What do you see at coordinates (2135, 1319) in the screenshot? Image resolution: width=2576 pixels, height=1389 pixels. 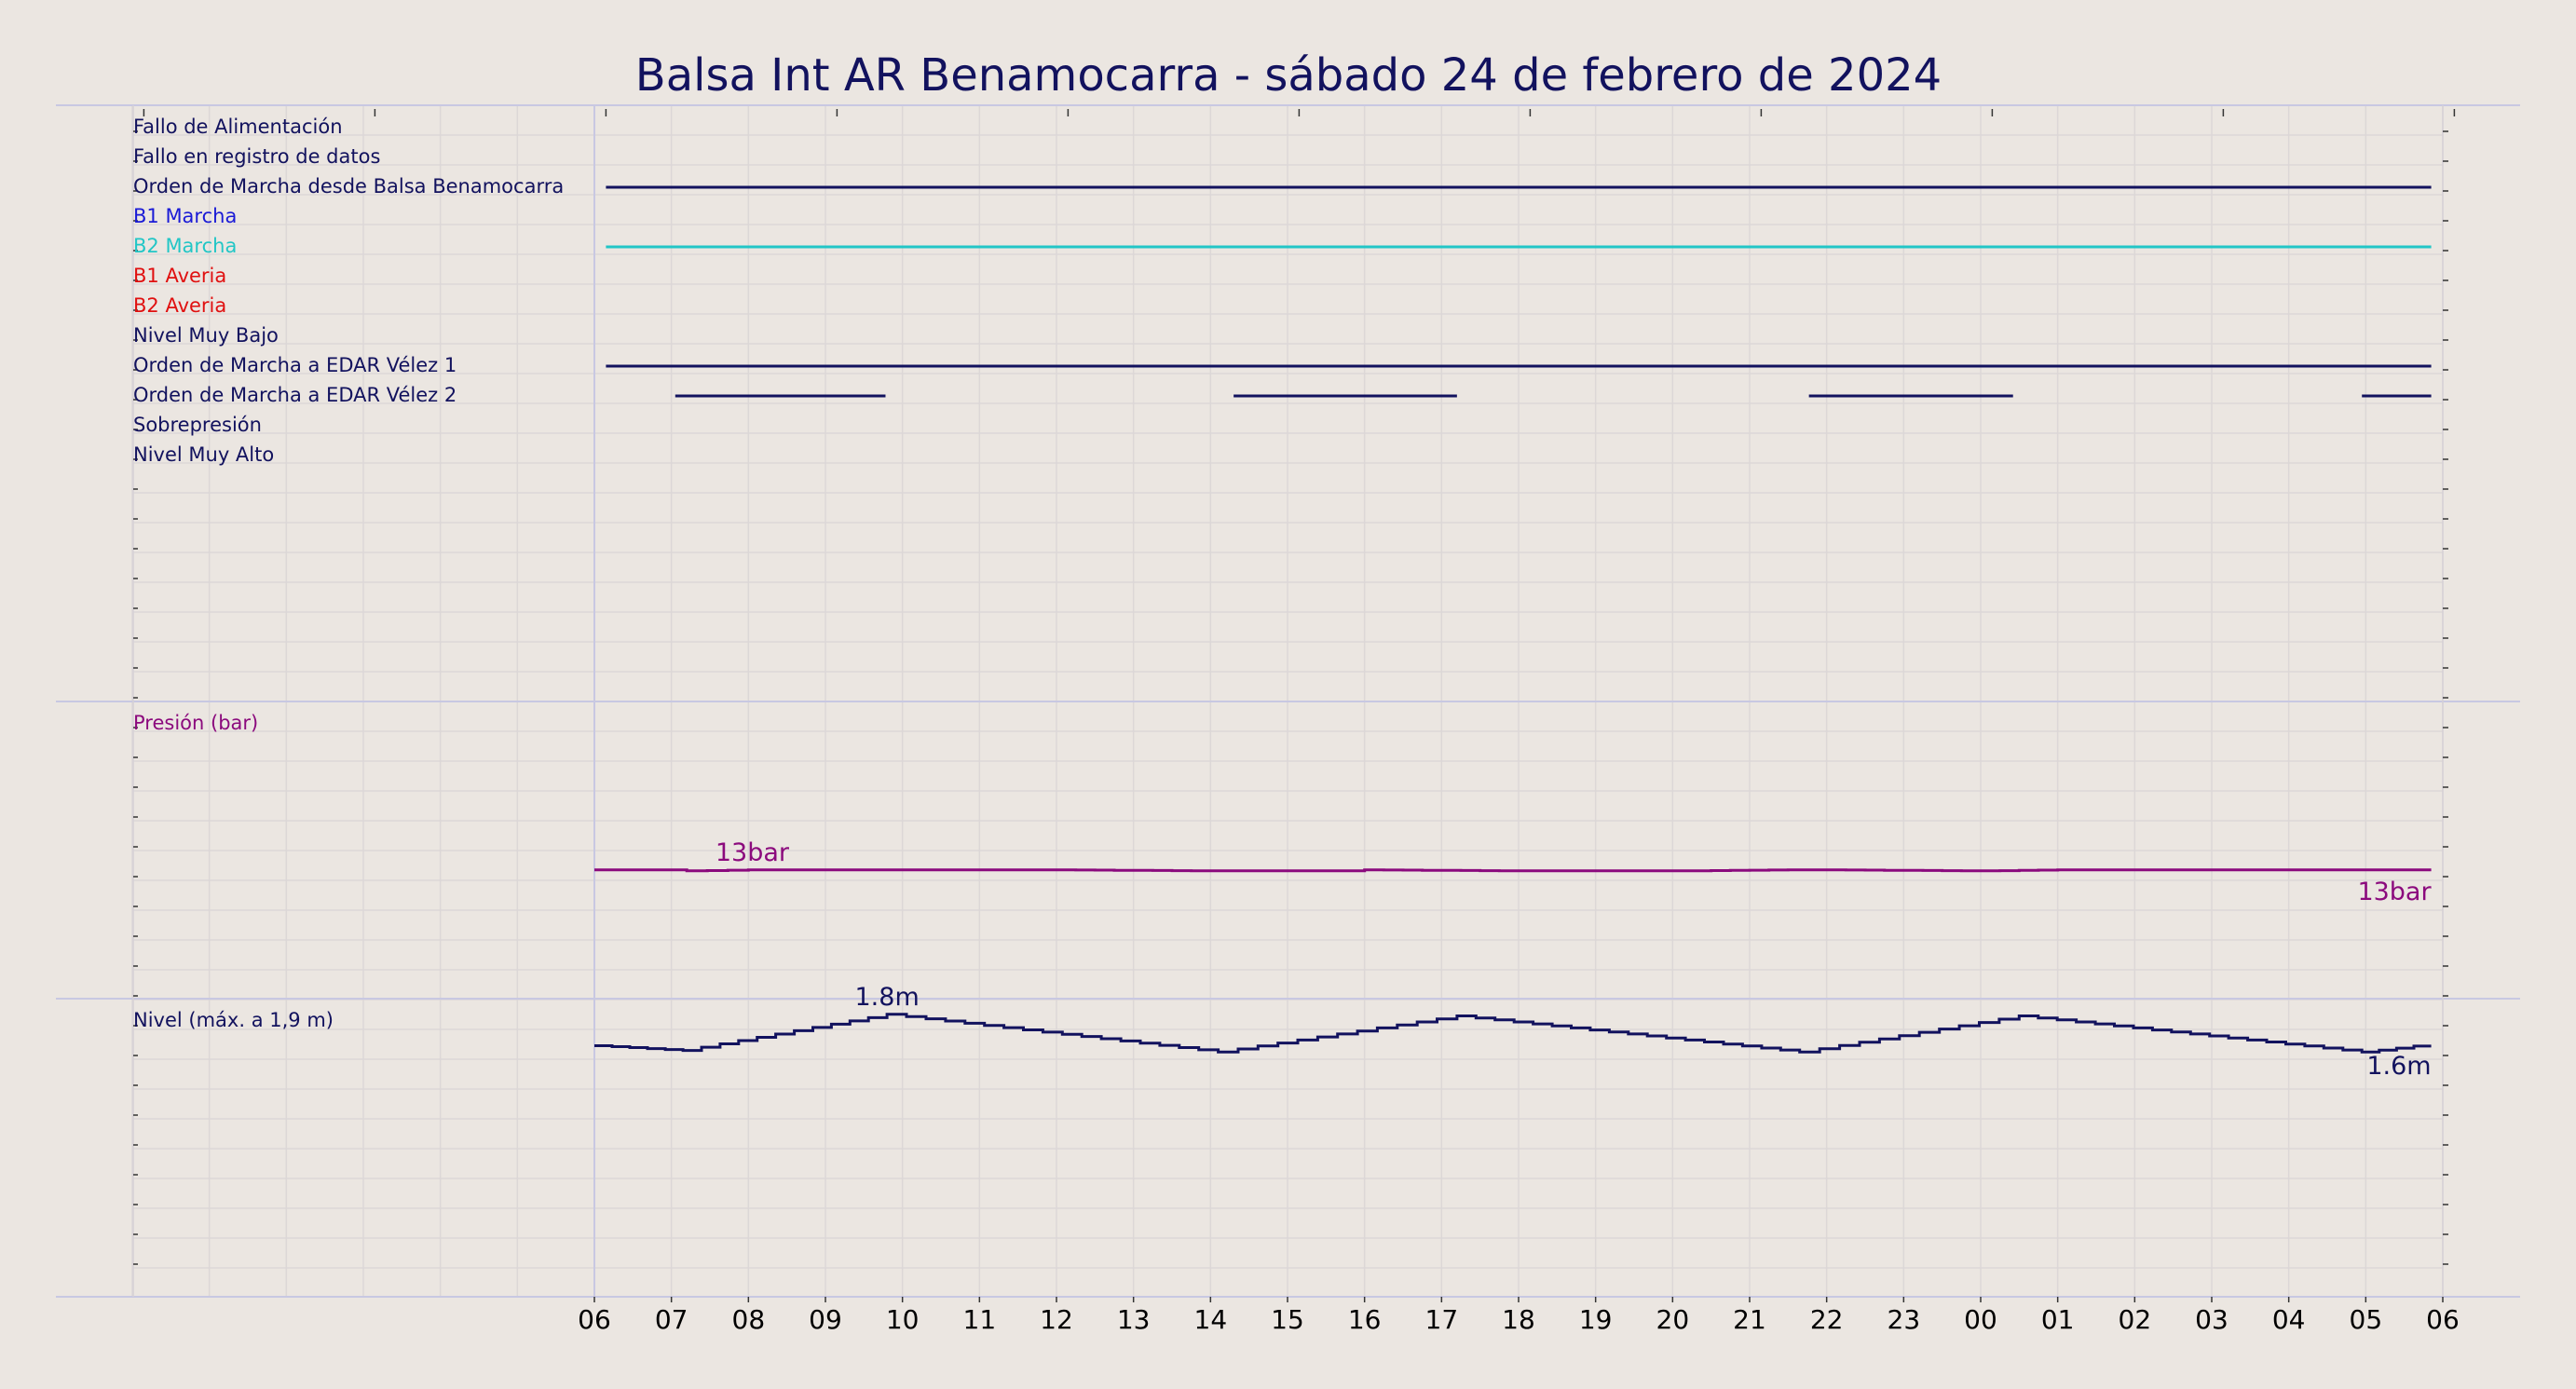 I see `x-tick-label: 02` at bounding box center [2135, 1319].